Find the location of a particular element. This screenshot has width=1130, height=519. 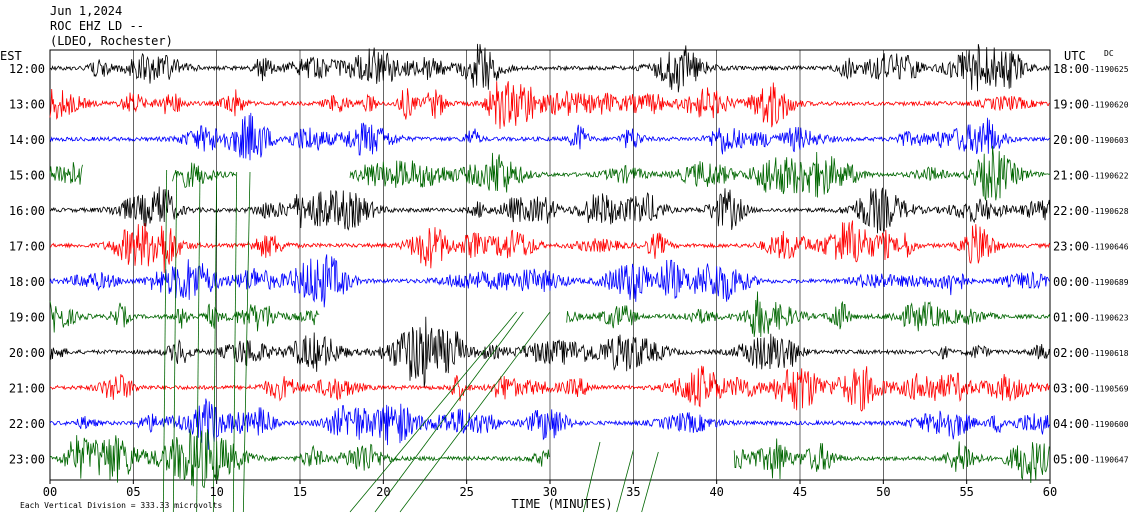

utc-hour-label: 23:00 is located at coordinates (1071, 247).